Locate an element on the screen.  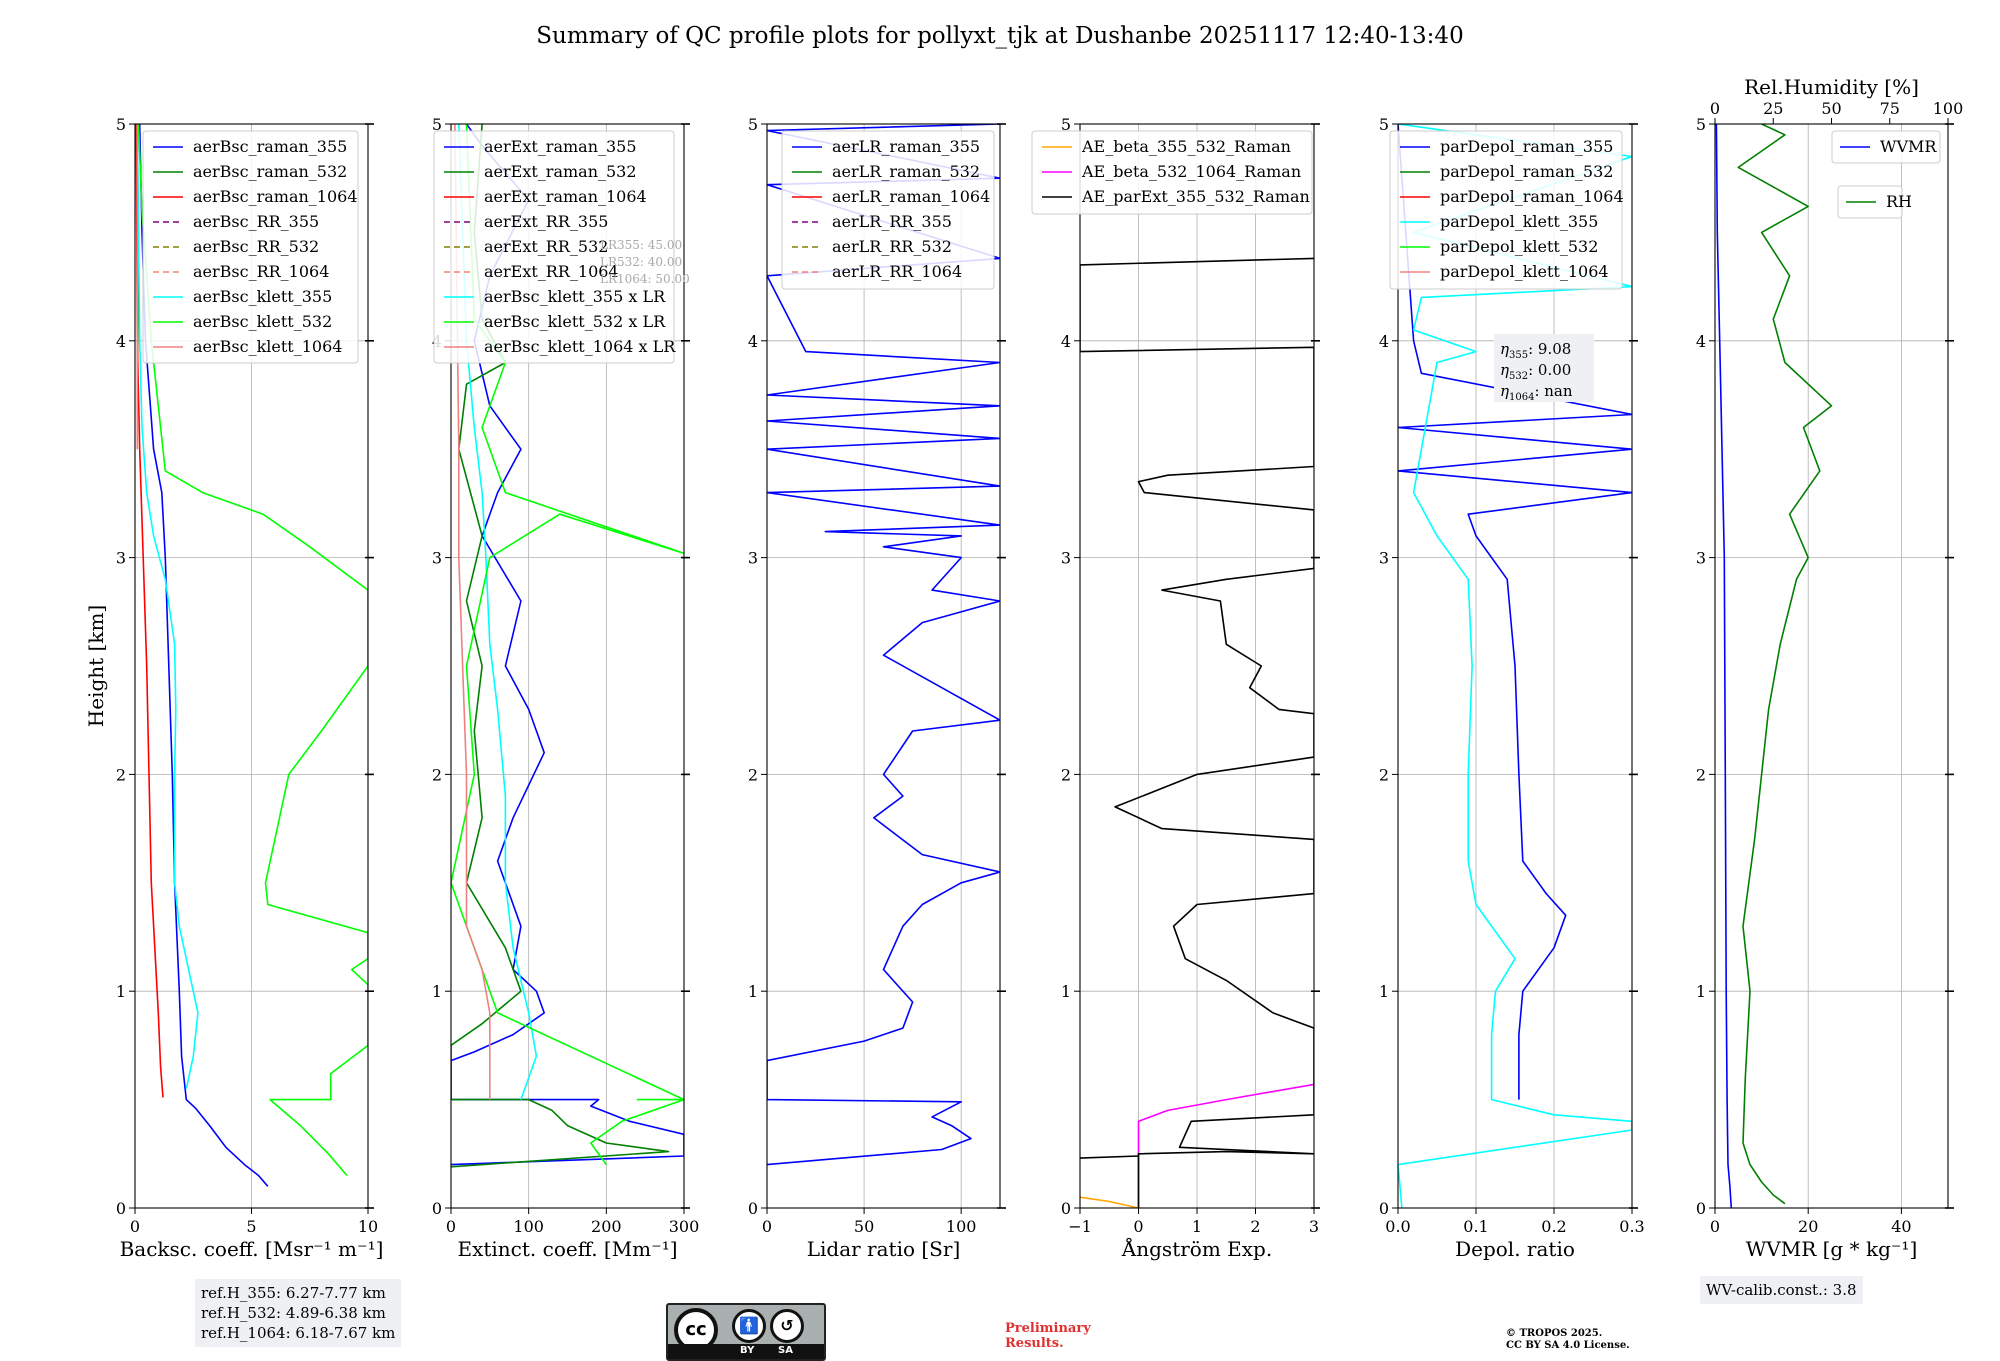
ref-height-1064: ref.H_1064: 6.18-7.67 km is located at coordinates (298, 1333).